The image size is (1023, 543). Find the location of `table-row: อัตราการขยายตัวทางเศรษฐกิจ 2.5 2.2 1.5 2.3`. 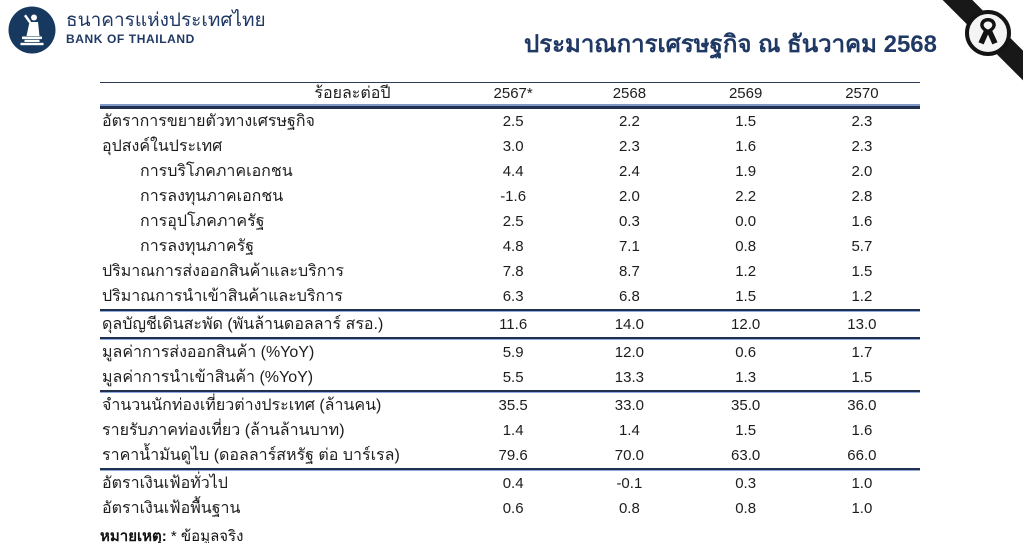

table-row: อัตราการขยายตัวทางเศรษฐกิจ 2.5 2.2 1.5 2.3 is located at coordinates (510, 121).